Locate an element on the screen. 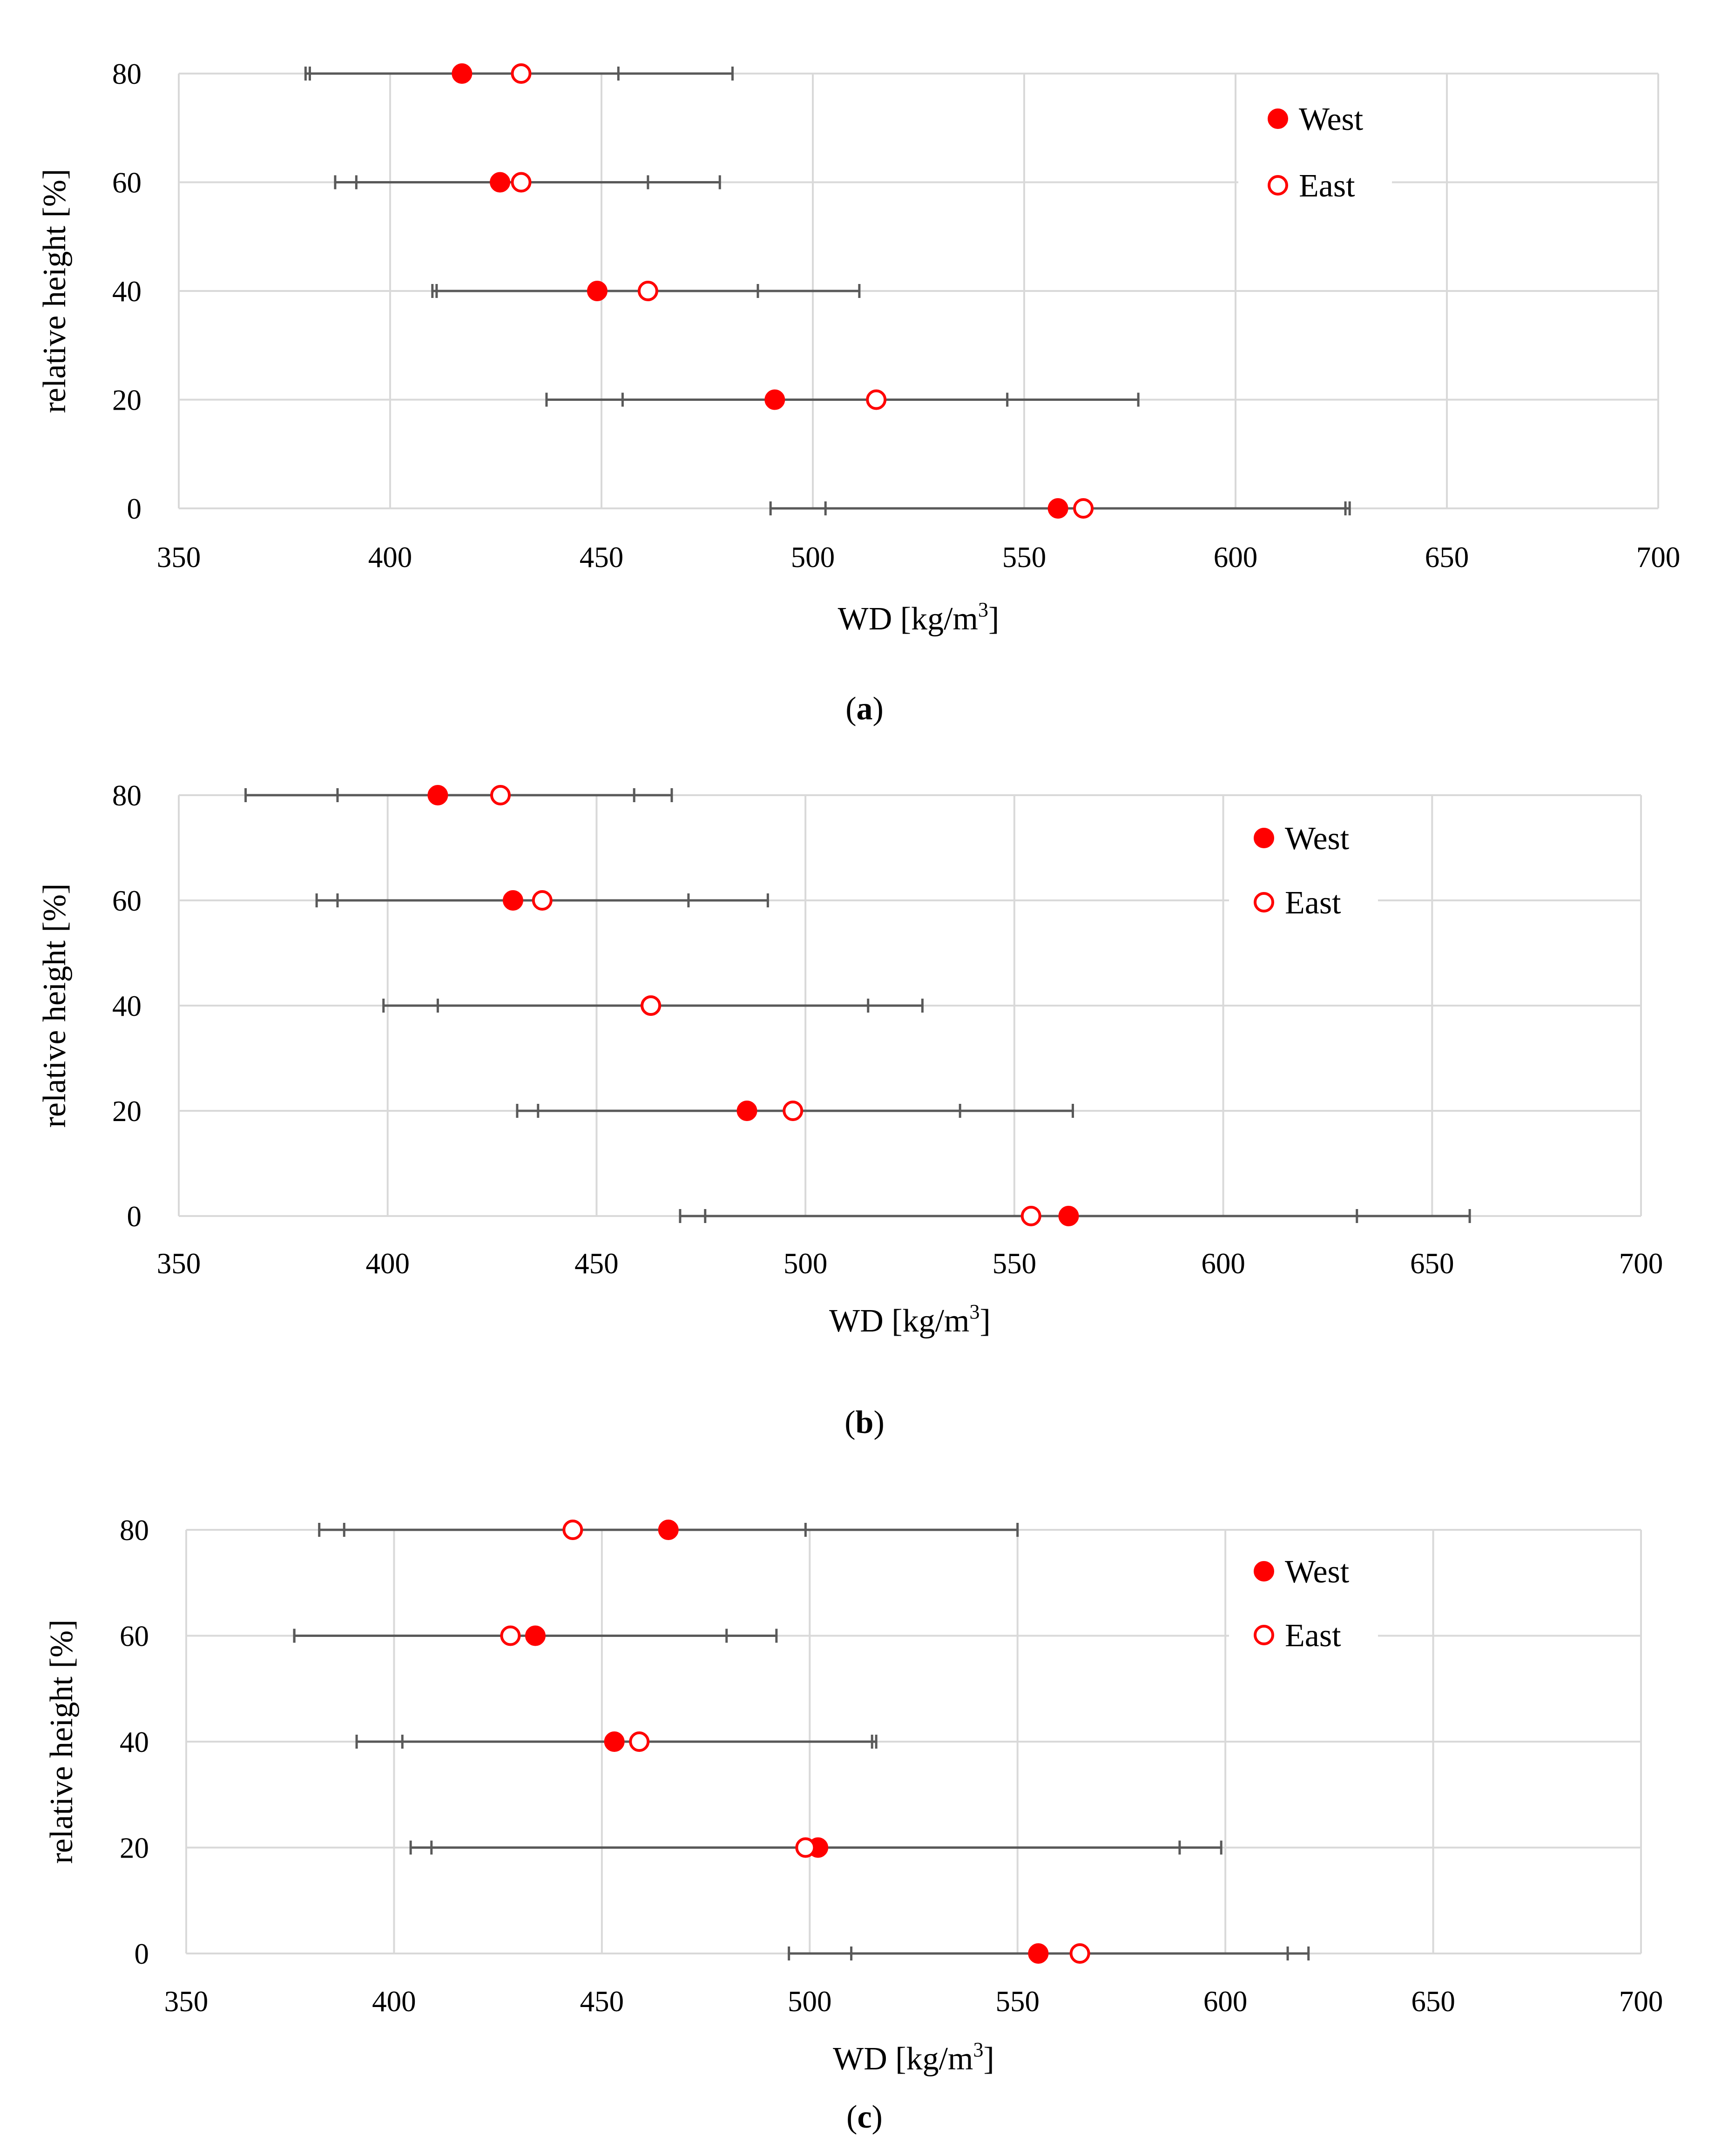 Image resolution: width=1729 pixels, height=2156 pixels. panel-caption: (b) is located at coordinates (864, 1422).